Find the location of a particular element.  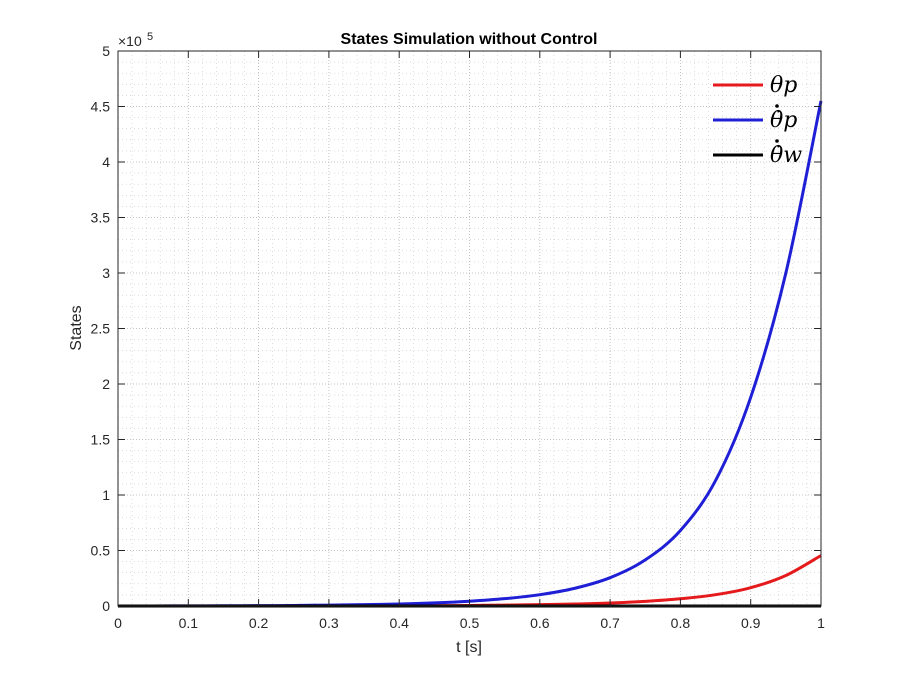

x-tick-label: 0.5 is located at coordinates (470, 623).